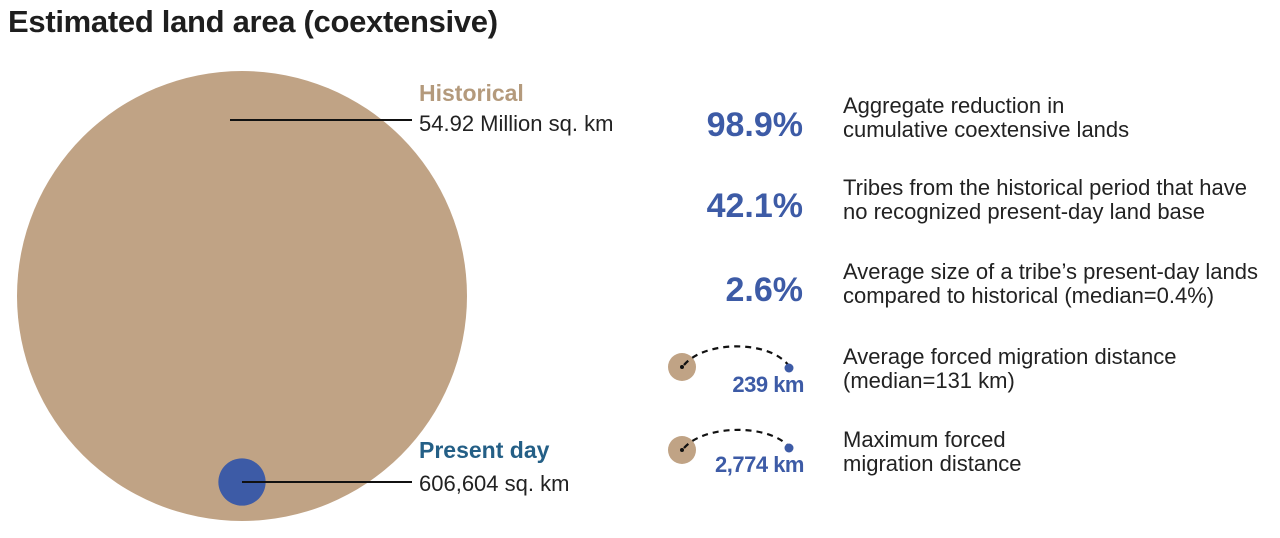 This screenshot has height=538, width=1280. I want to click on migration-description-line: (median=131 km), so click(929, 380).